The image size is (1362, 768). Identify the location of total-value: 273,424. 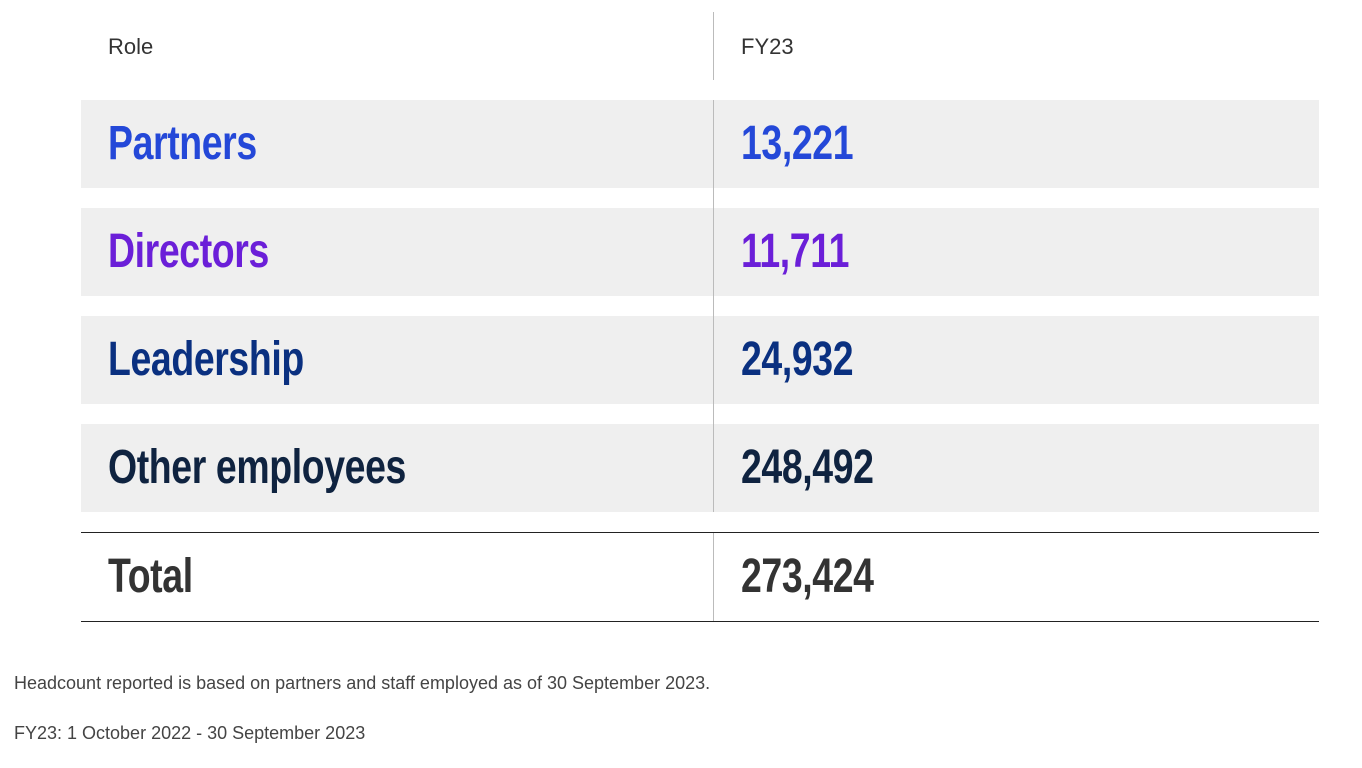
(807, 576).